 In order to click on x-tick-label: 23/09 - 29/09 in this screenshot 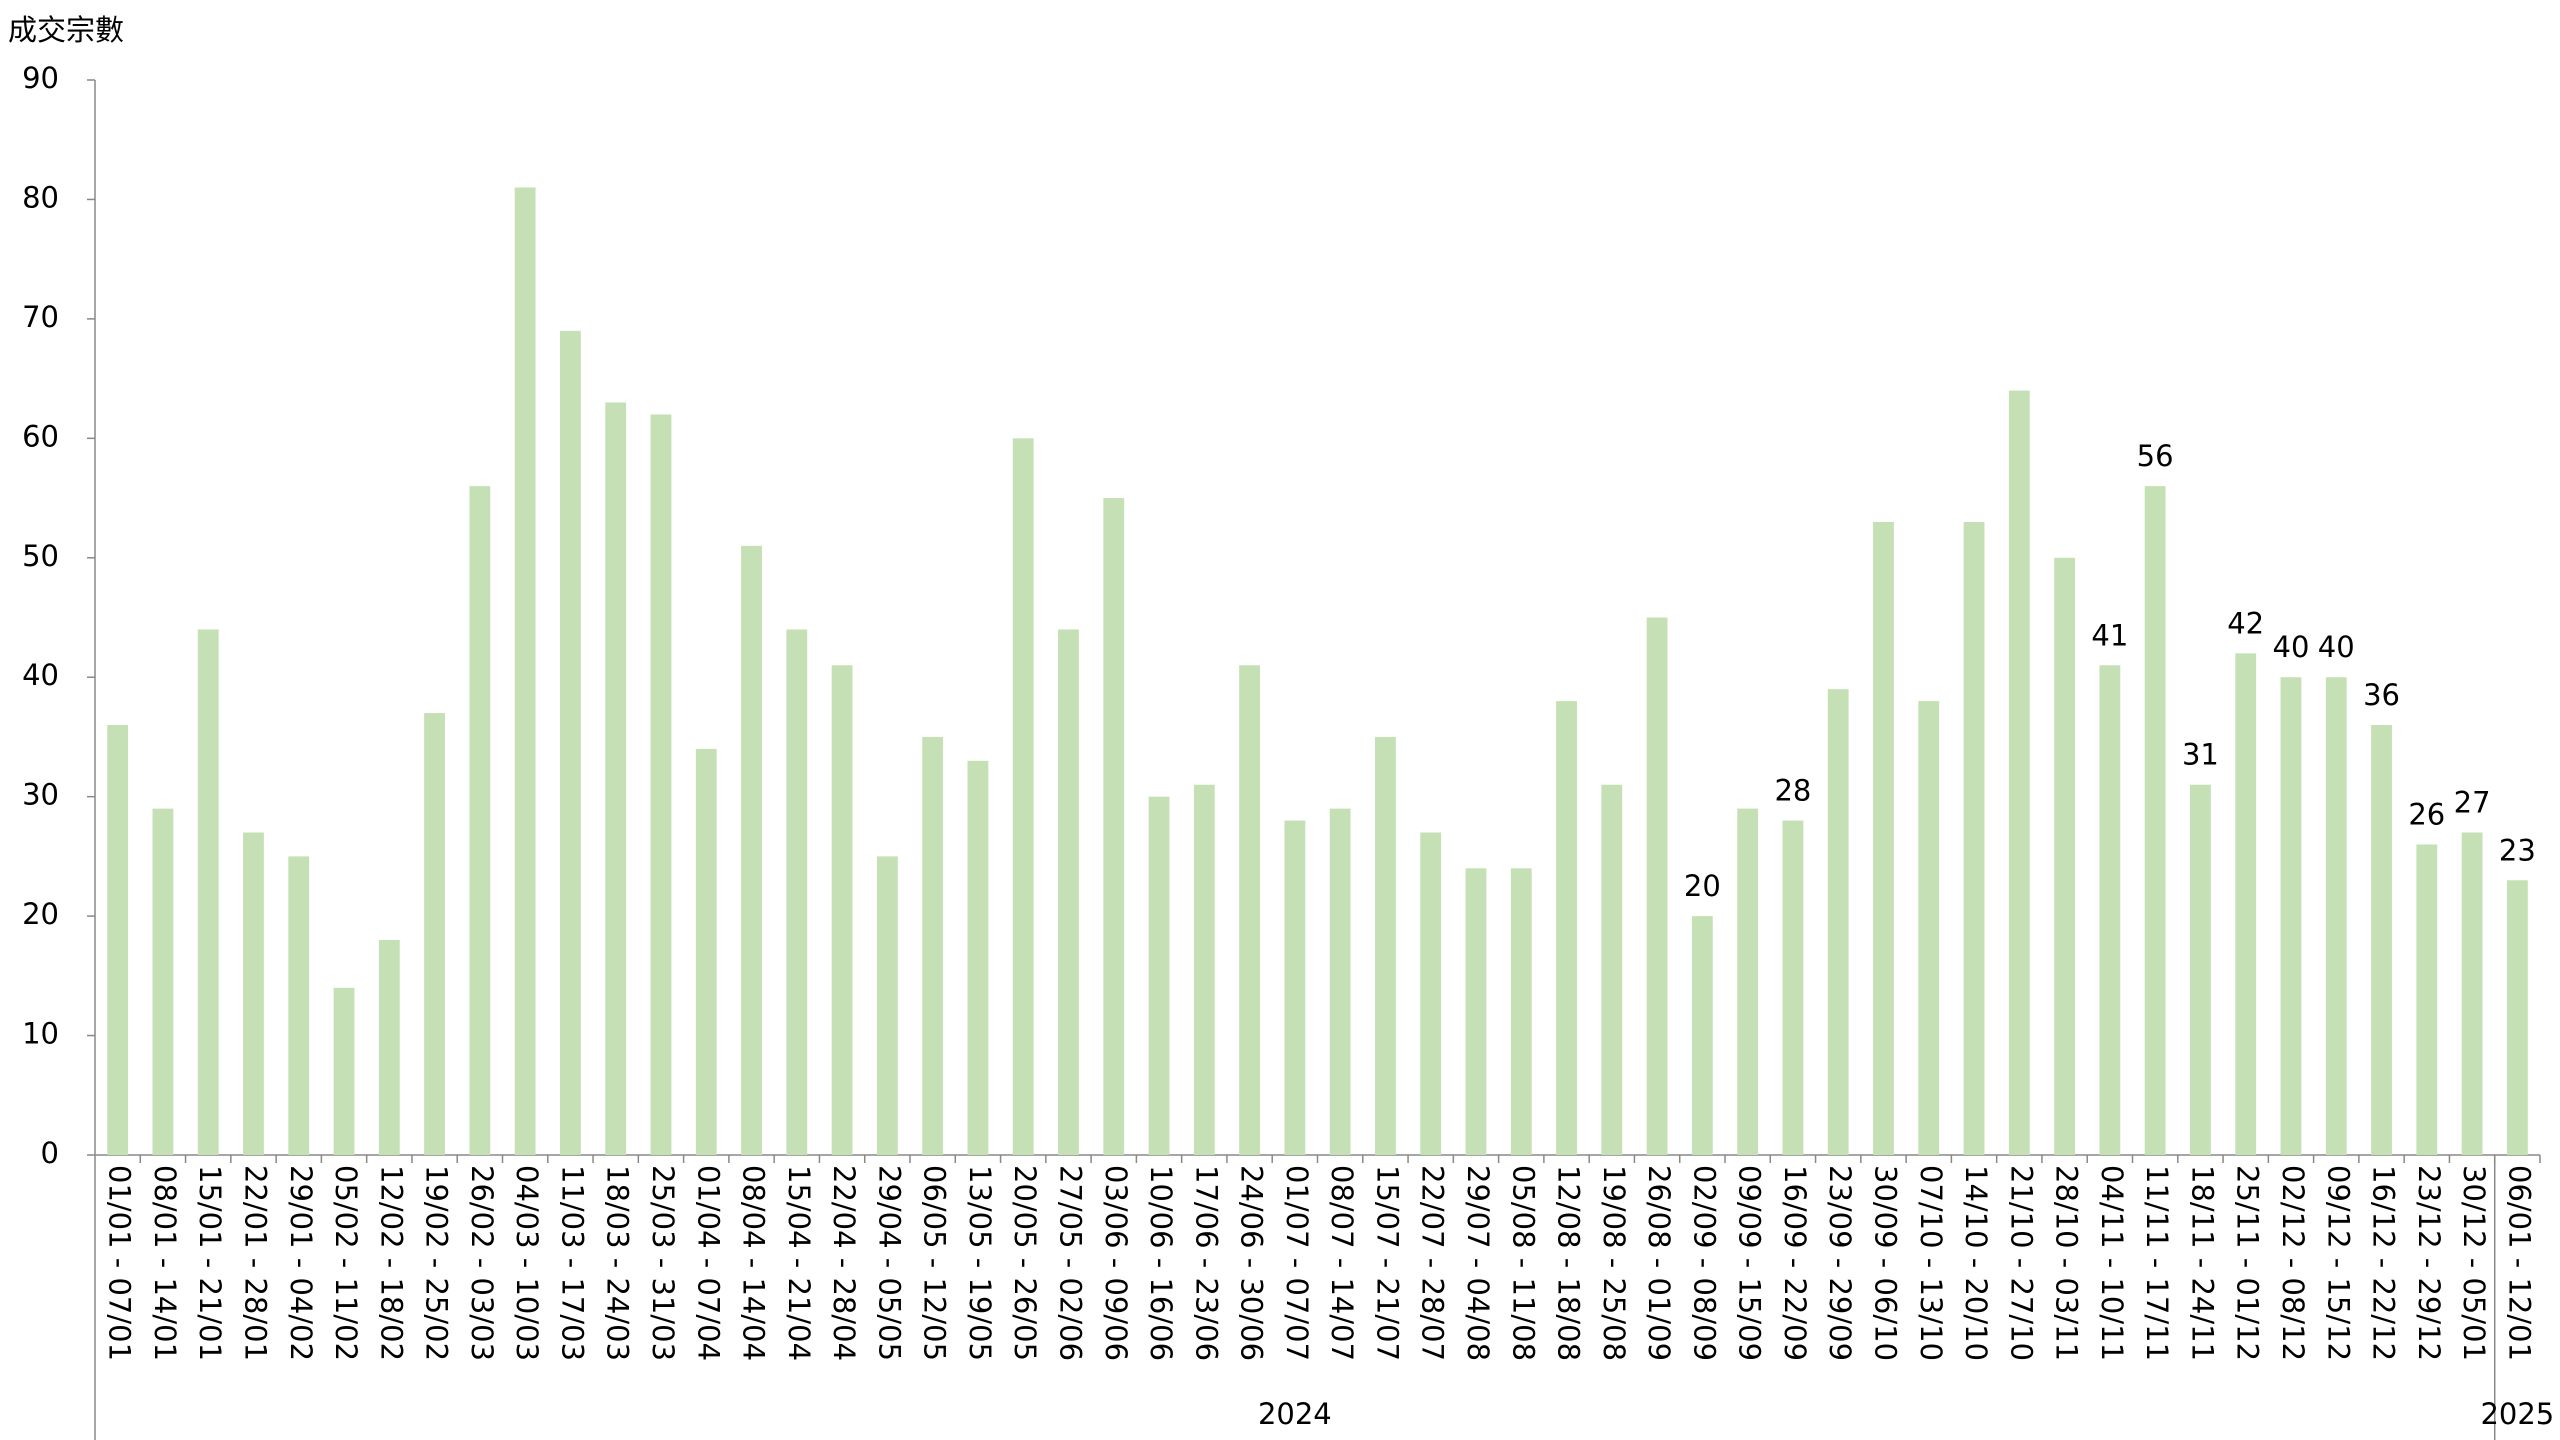, I will do `click(1840, 1263)`.